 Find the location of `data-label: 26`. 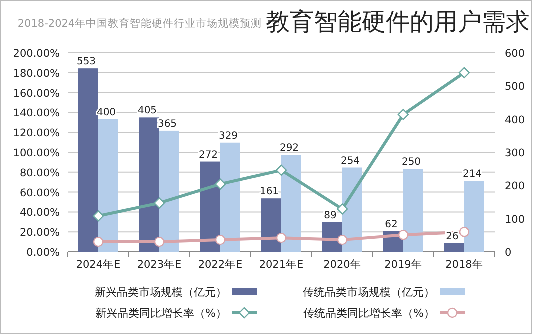

data-label: 26 is located at coordinates (452, 236).